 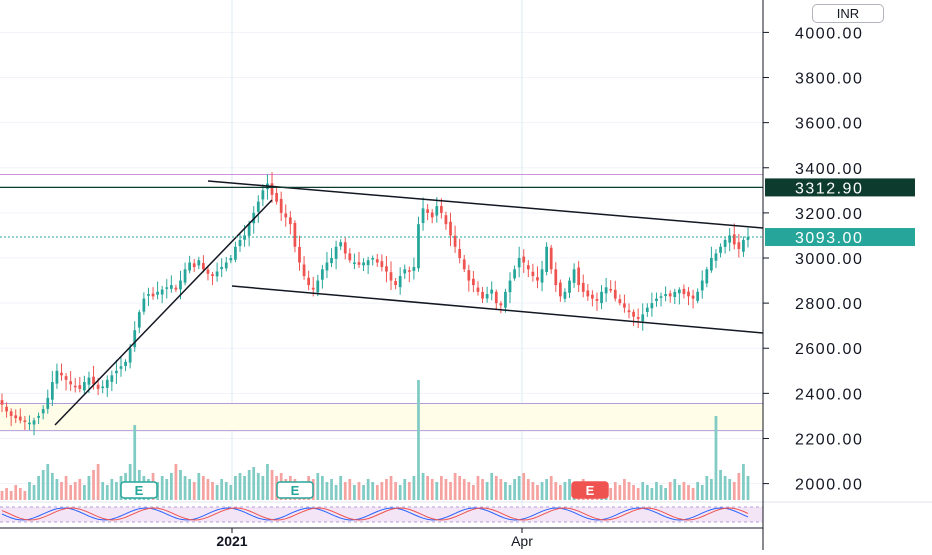 What do you see at coordinates (829, 349) in the screenshot?
I see `price-tick-label: 2600.00` at bounding box center [829, 349].